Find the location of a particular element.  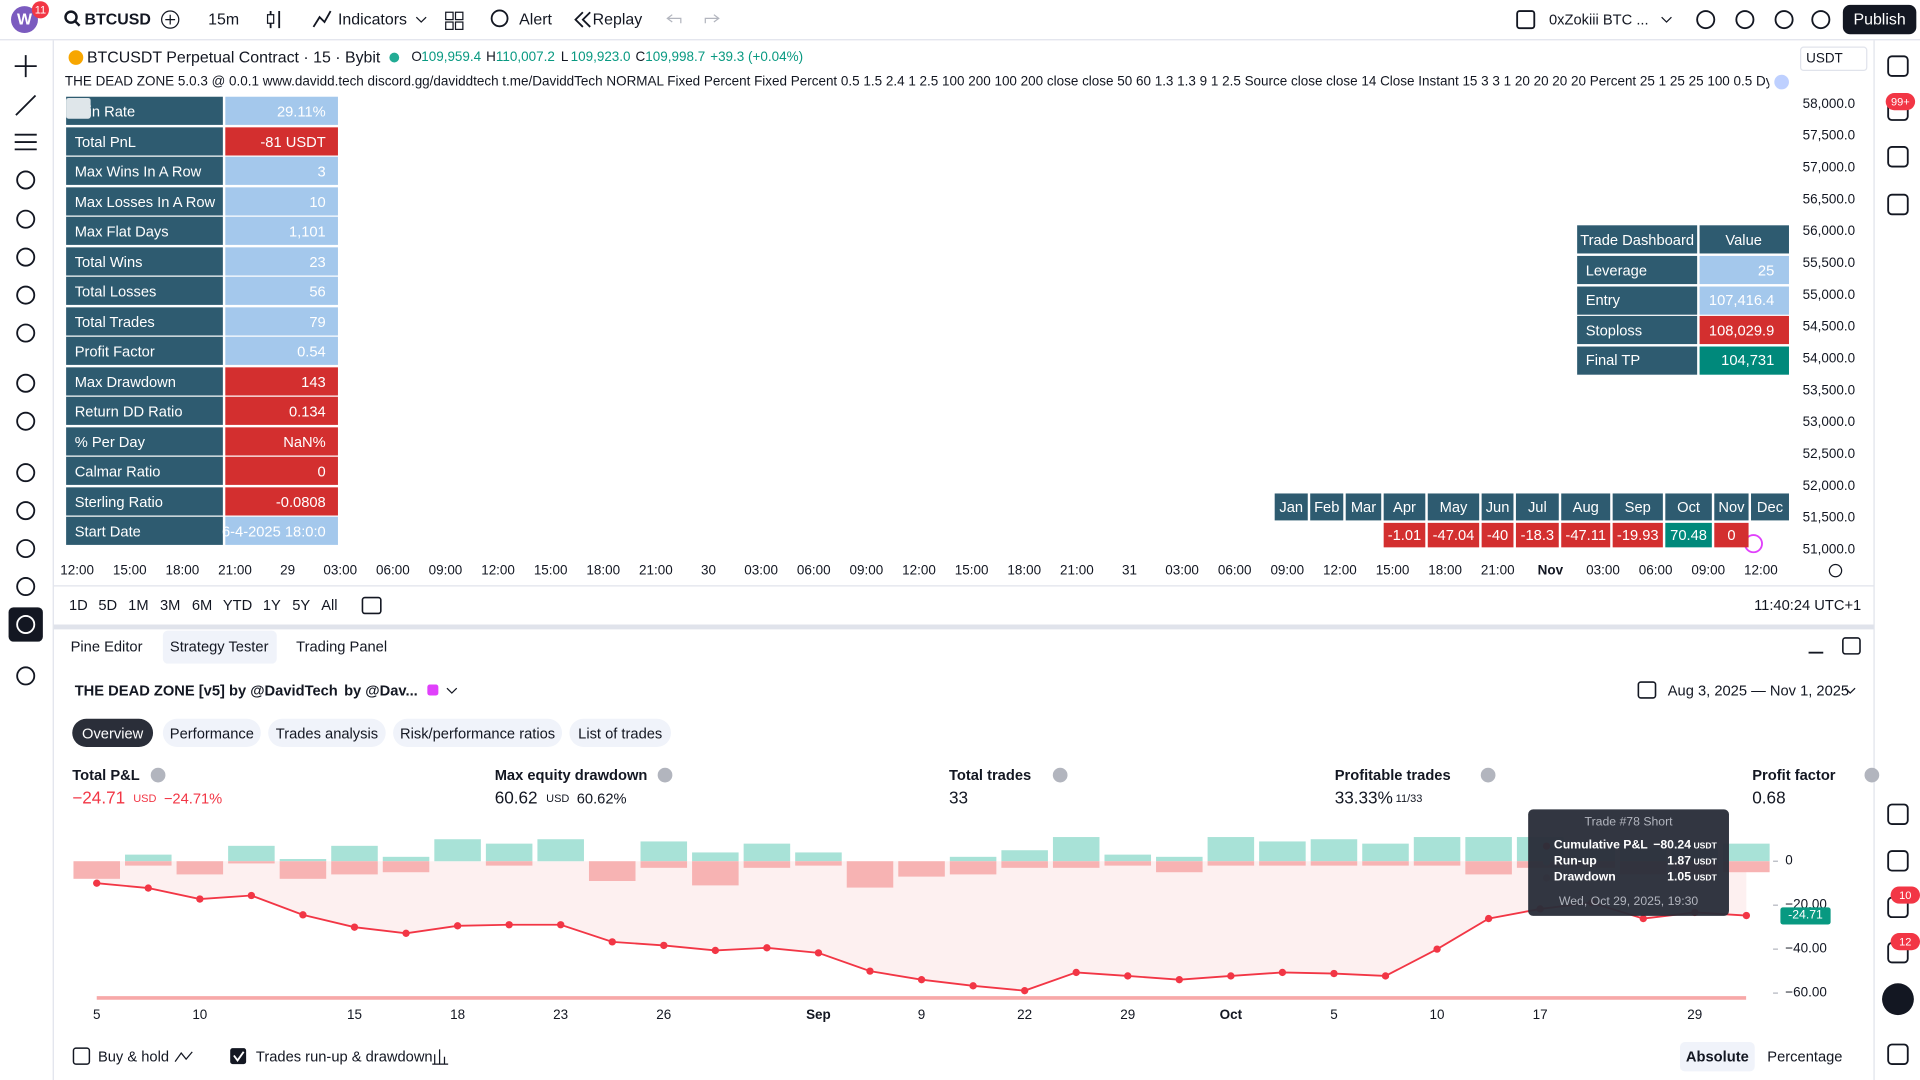

publish-label: Publish is located at coordinates (1879, 19).